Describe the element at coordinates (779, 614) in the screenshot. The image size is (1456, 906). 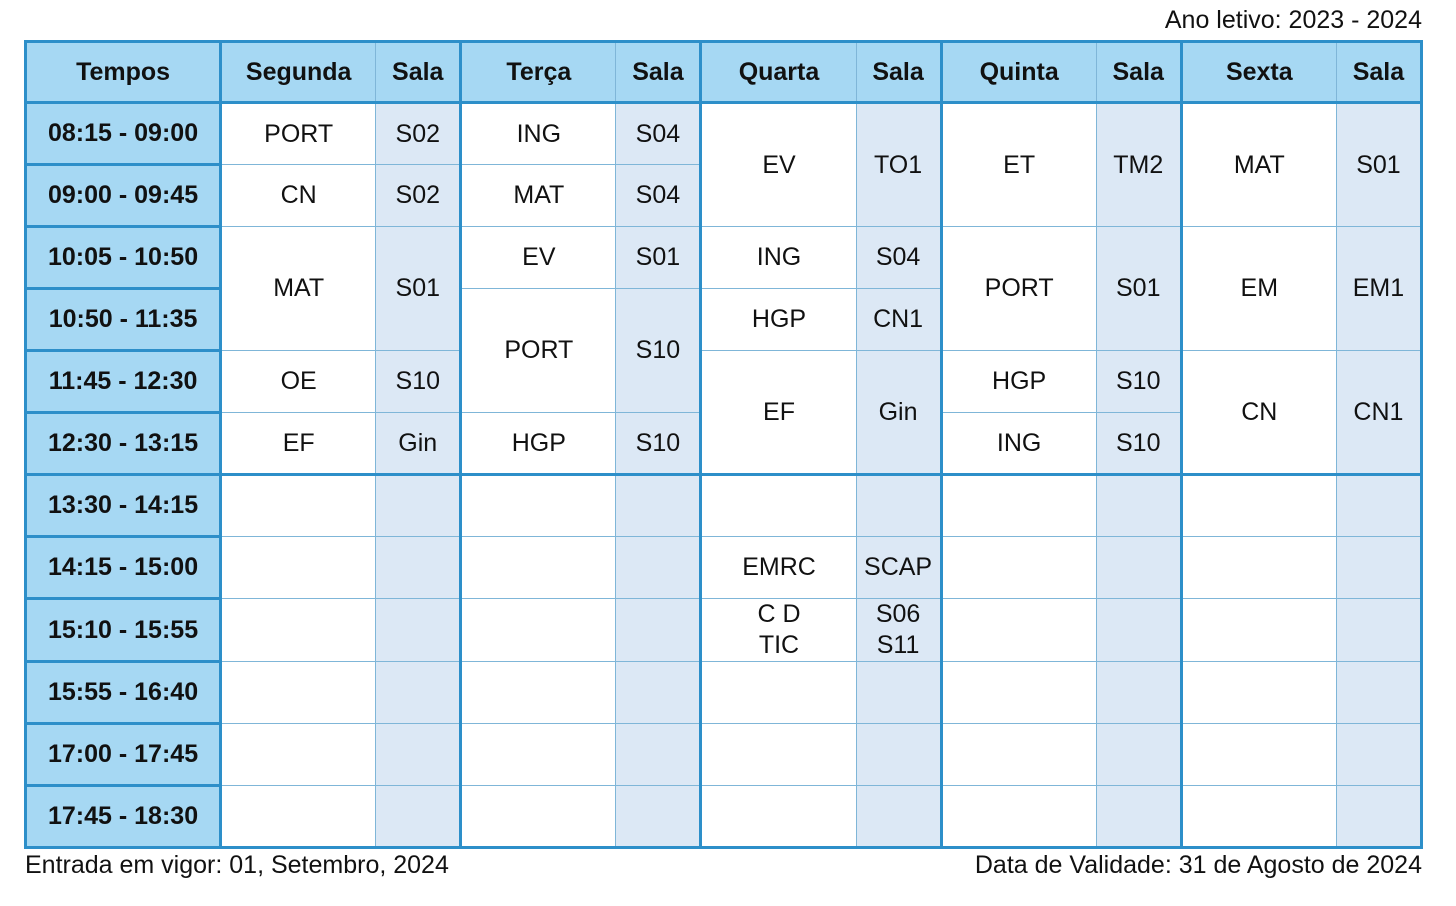
I see `subject-line: C D` at that location.